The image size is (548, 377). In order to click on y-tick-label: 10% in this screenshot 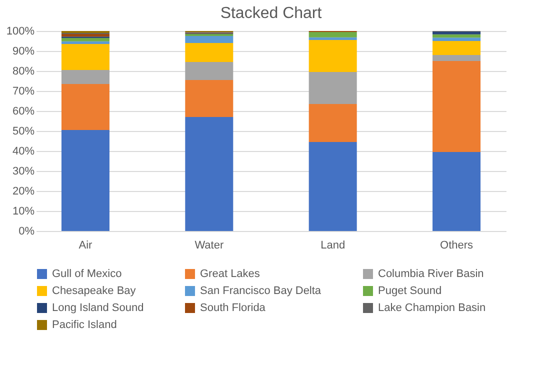, I will do `click(23, 212)`.